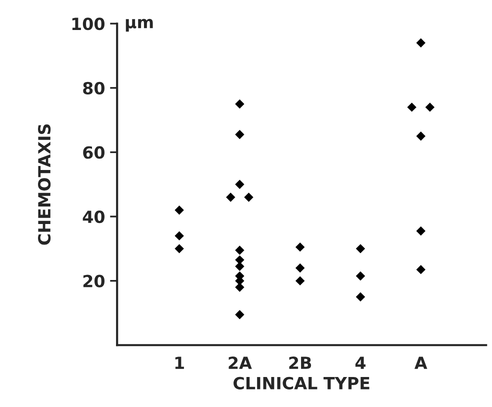 The height and width of the screenshot is (407, 492). Describe the element at coordinates (93, 281) in the screenshot. I see `y-tick-label: 20` at that location.